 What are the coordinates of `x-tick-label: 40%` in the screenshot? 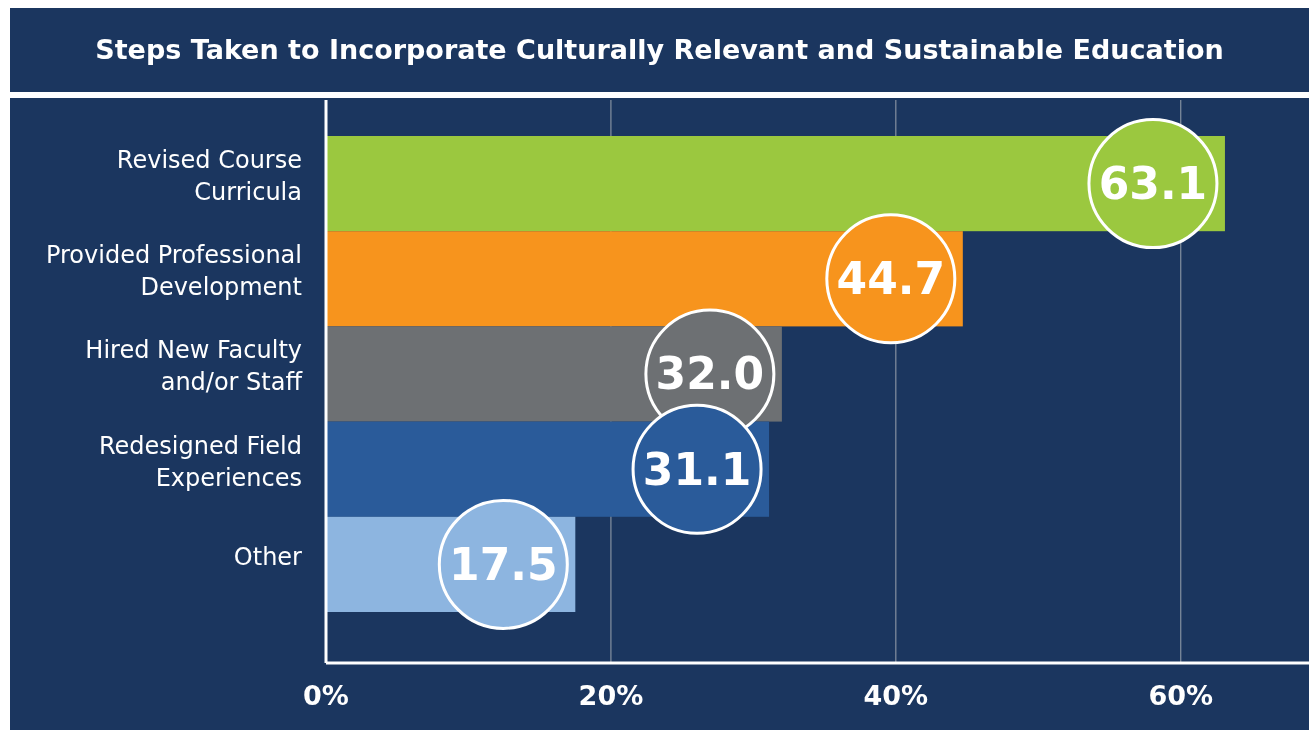 It's located at (896, 696).